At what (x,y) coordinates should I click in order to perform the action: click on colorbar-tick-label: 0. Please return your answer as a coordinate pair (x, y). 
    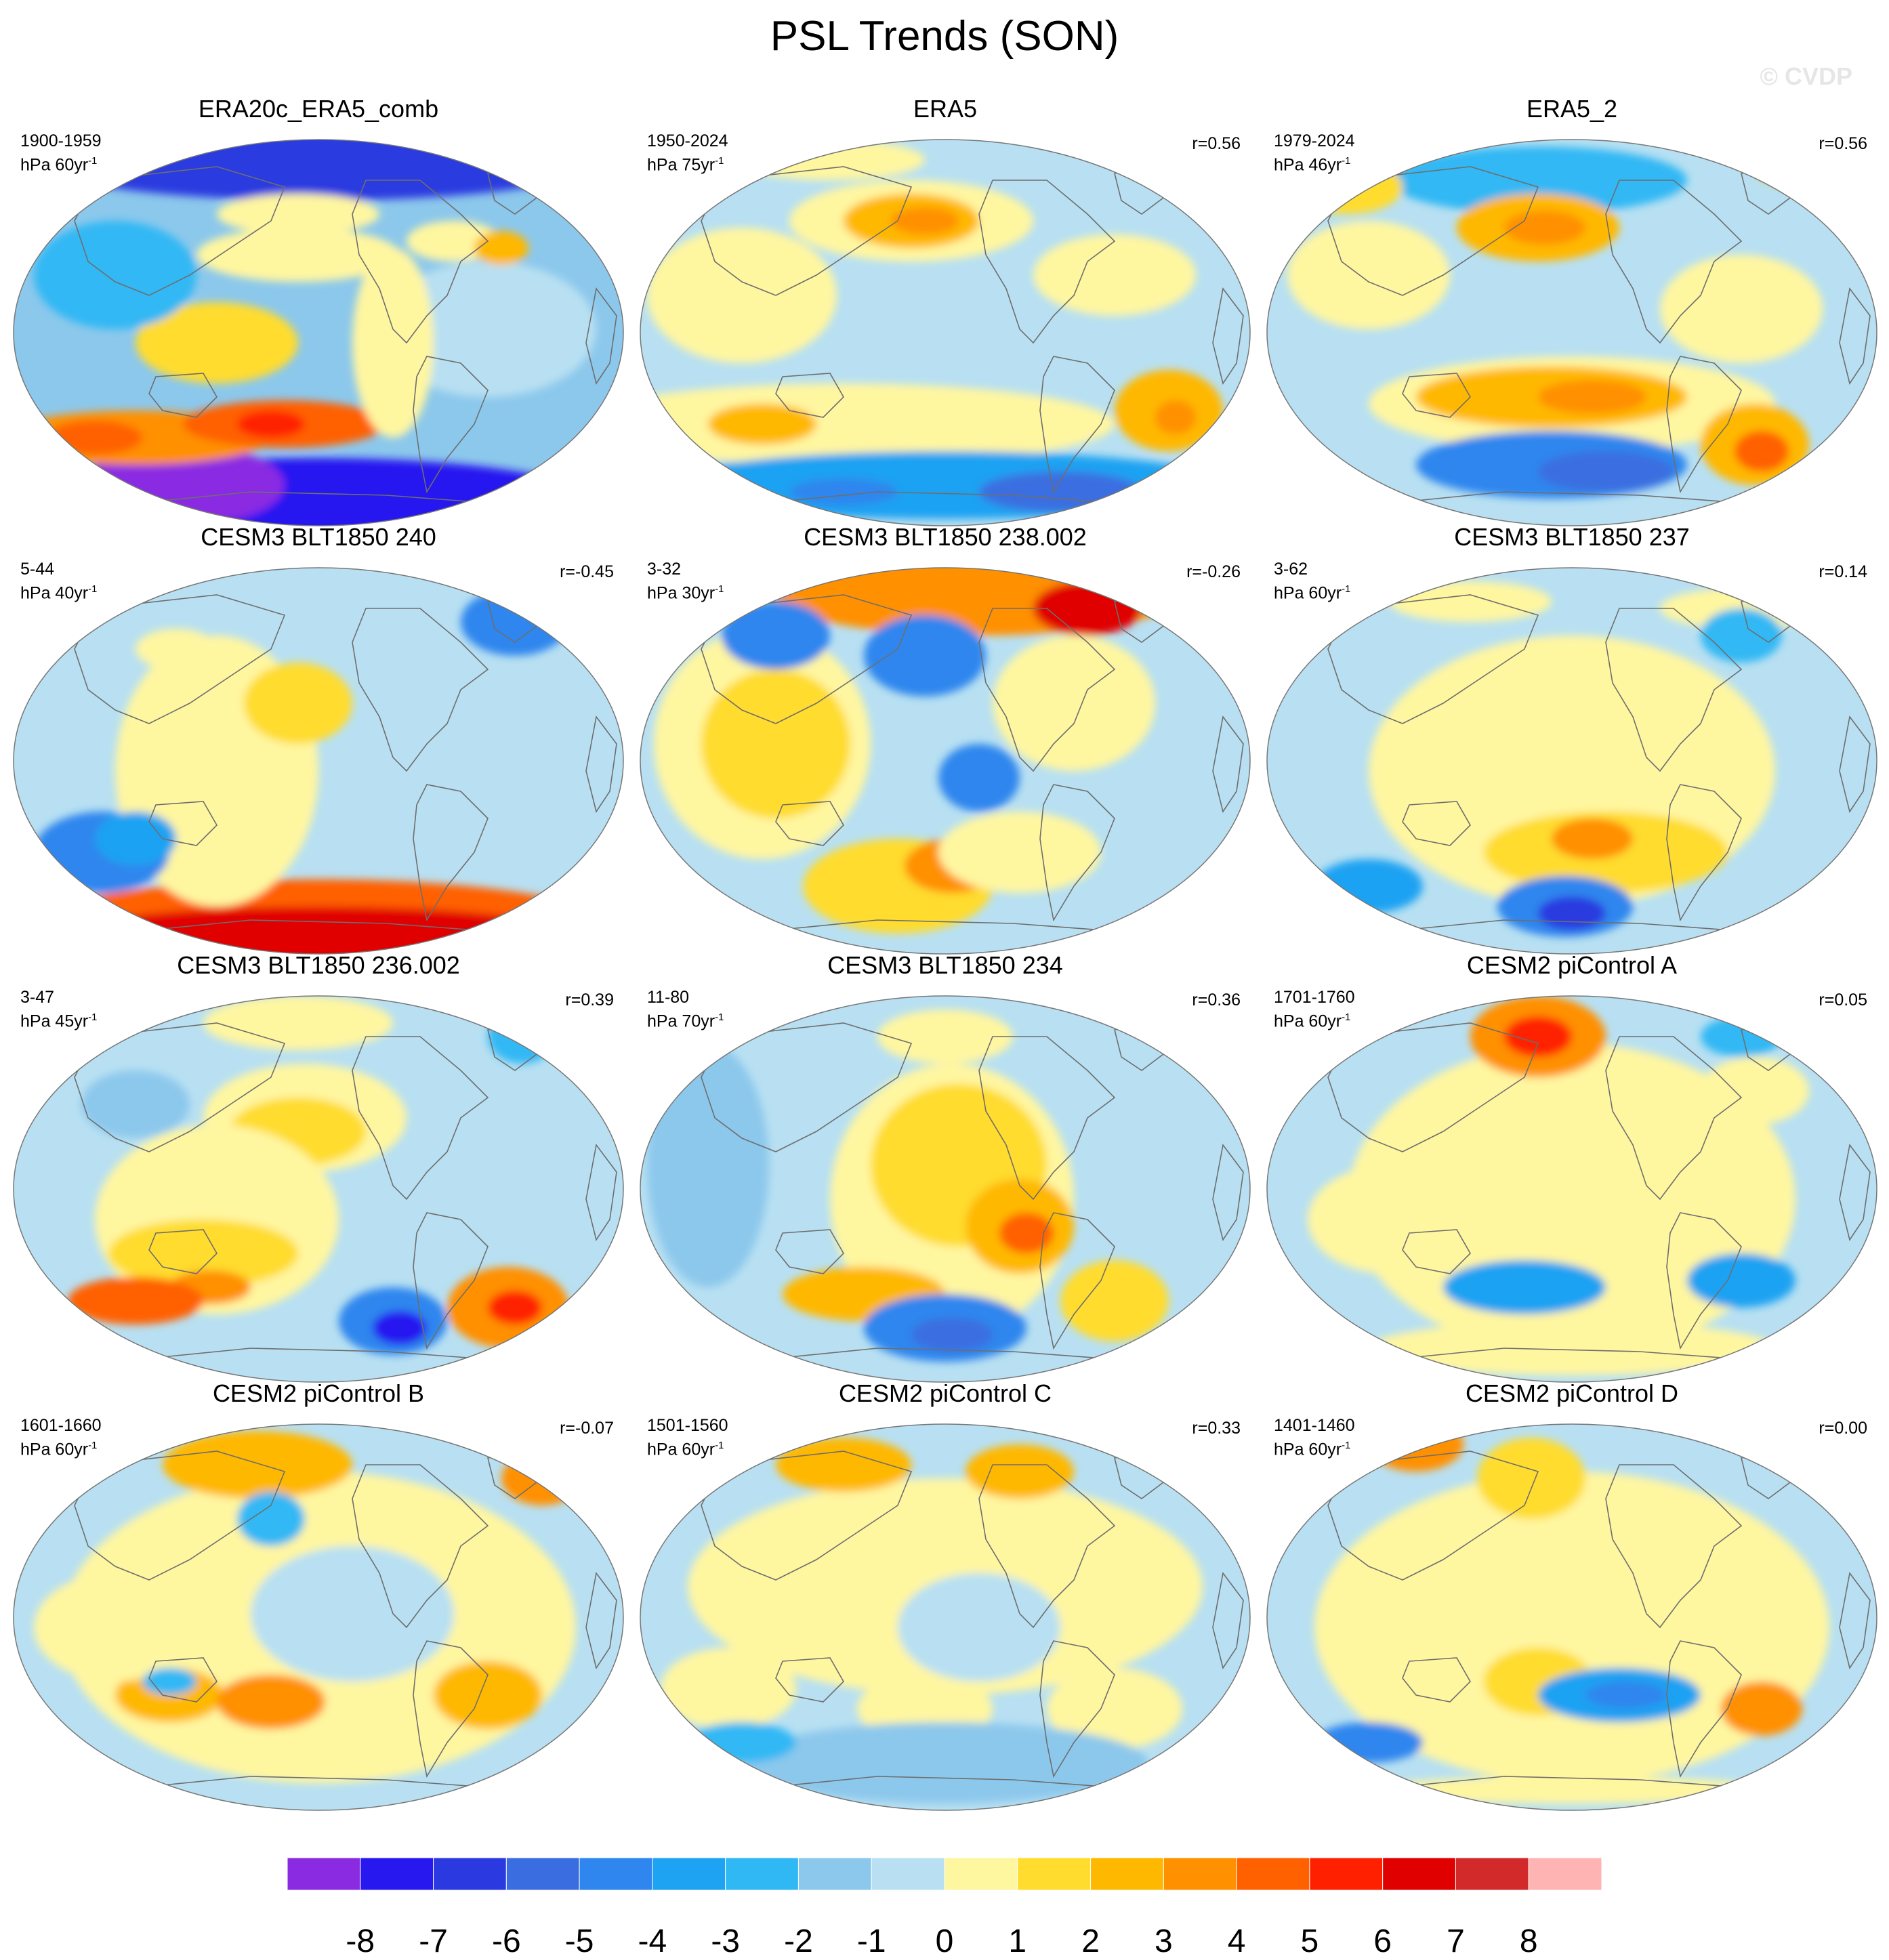
    Looking at the image, I should click on (944, 1941).